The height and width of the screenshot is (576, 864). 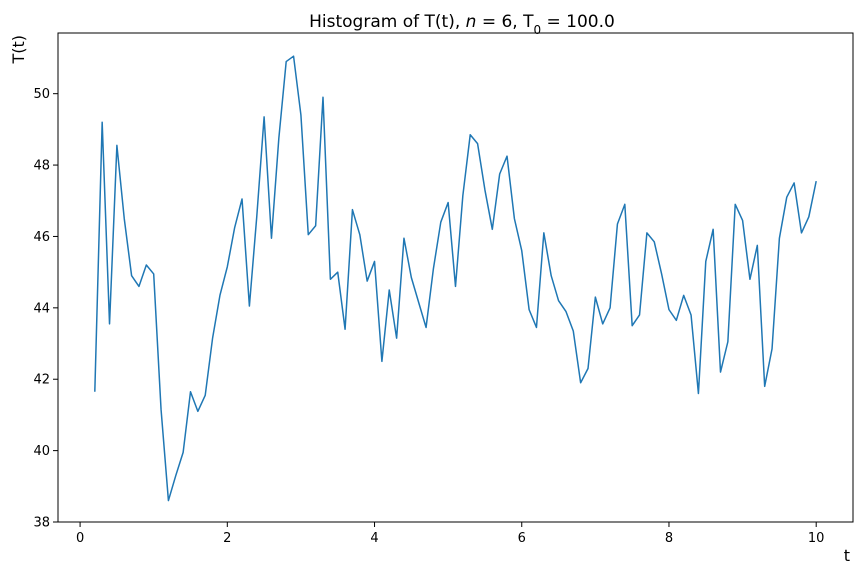 What do you see at coordinates (669, 538) in the screenshot?
I see `x-tick-label: 8` at bounding box center [669, 538].